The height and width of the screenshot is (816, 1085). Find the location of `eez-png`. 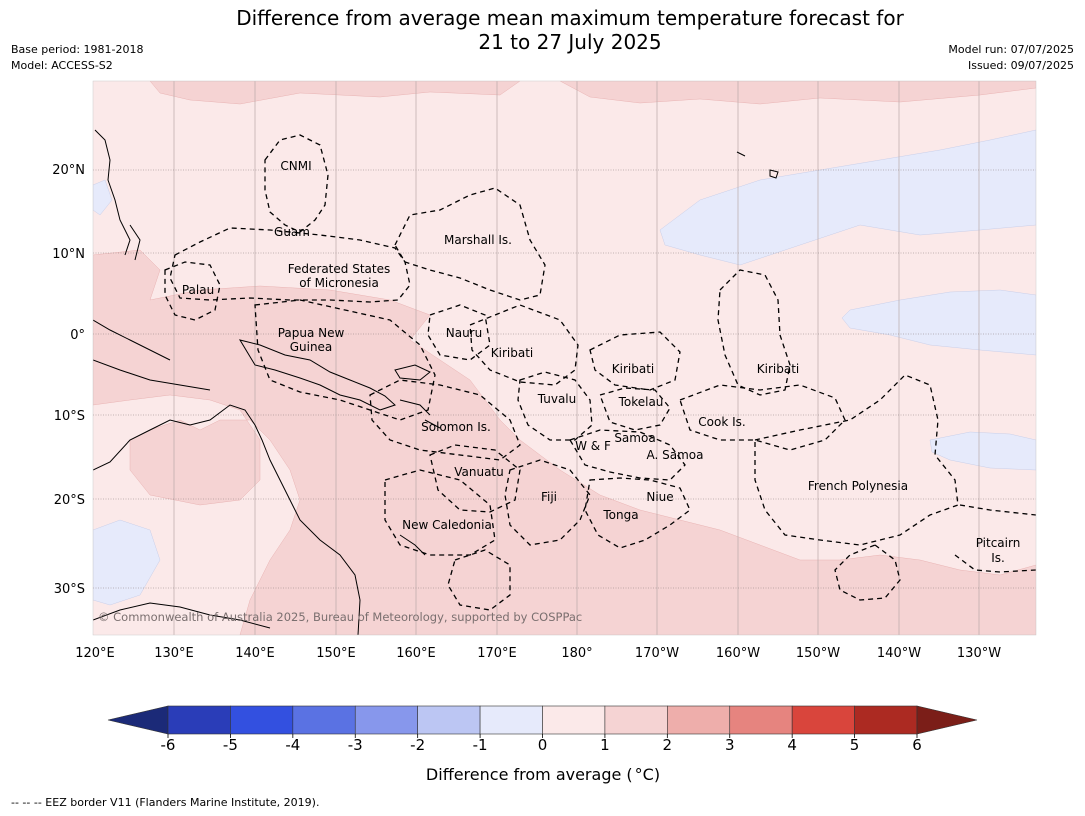

eez-png is located at coordinates (345, 360).